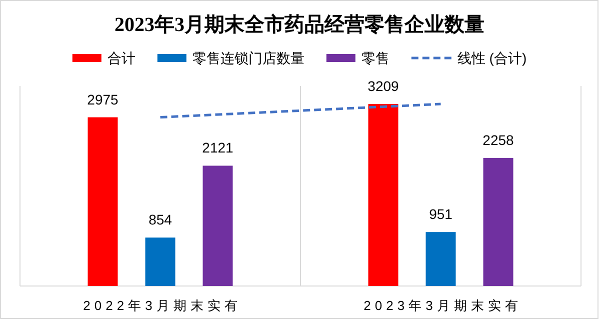  What do you see at coordinates (103, 99) in the screenshot?
I see `data-label: 2975` at bounding box center [103, 99].